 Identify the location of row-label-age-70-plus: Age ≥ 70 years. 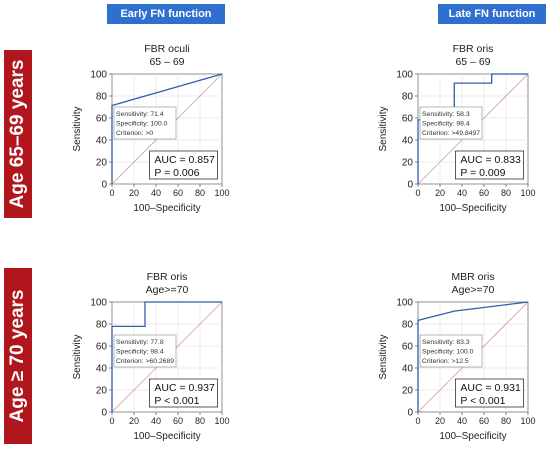
(18, 356).